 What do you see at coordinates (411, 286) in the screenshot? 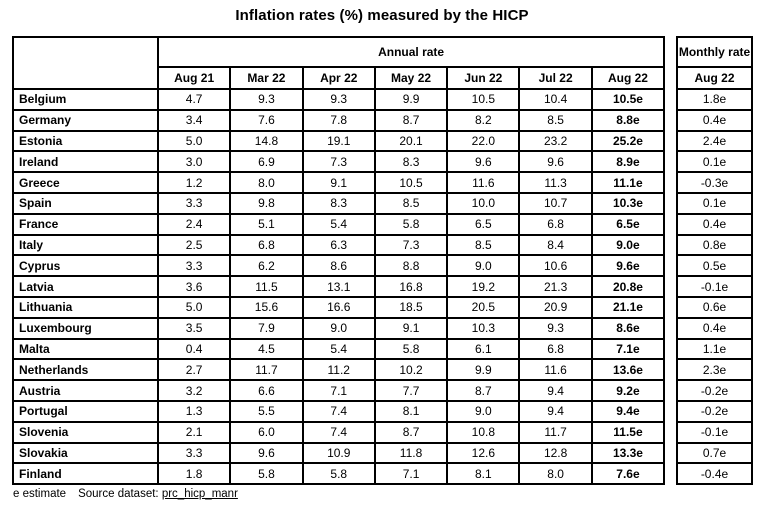
I see `annual-rate-value: 16.8` at bounding box center [411, 286].